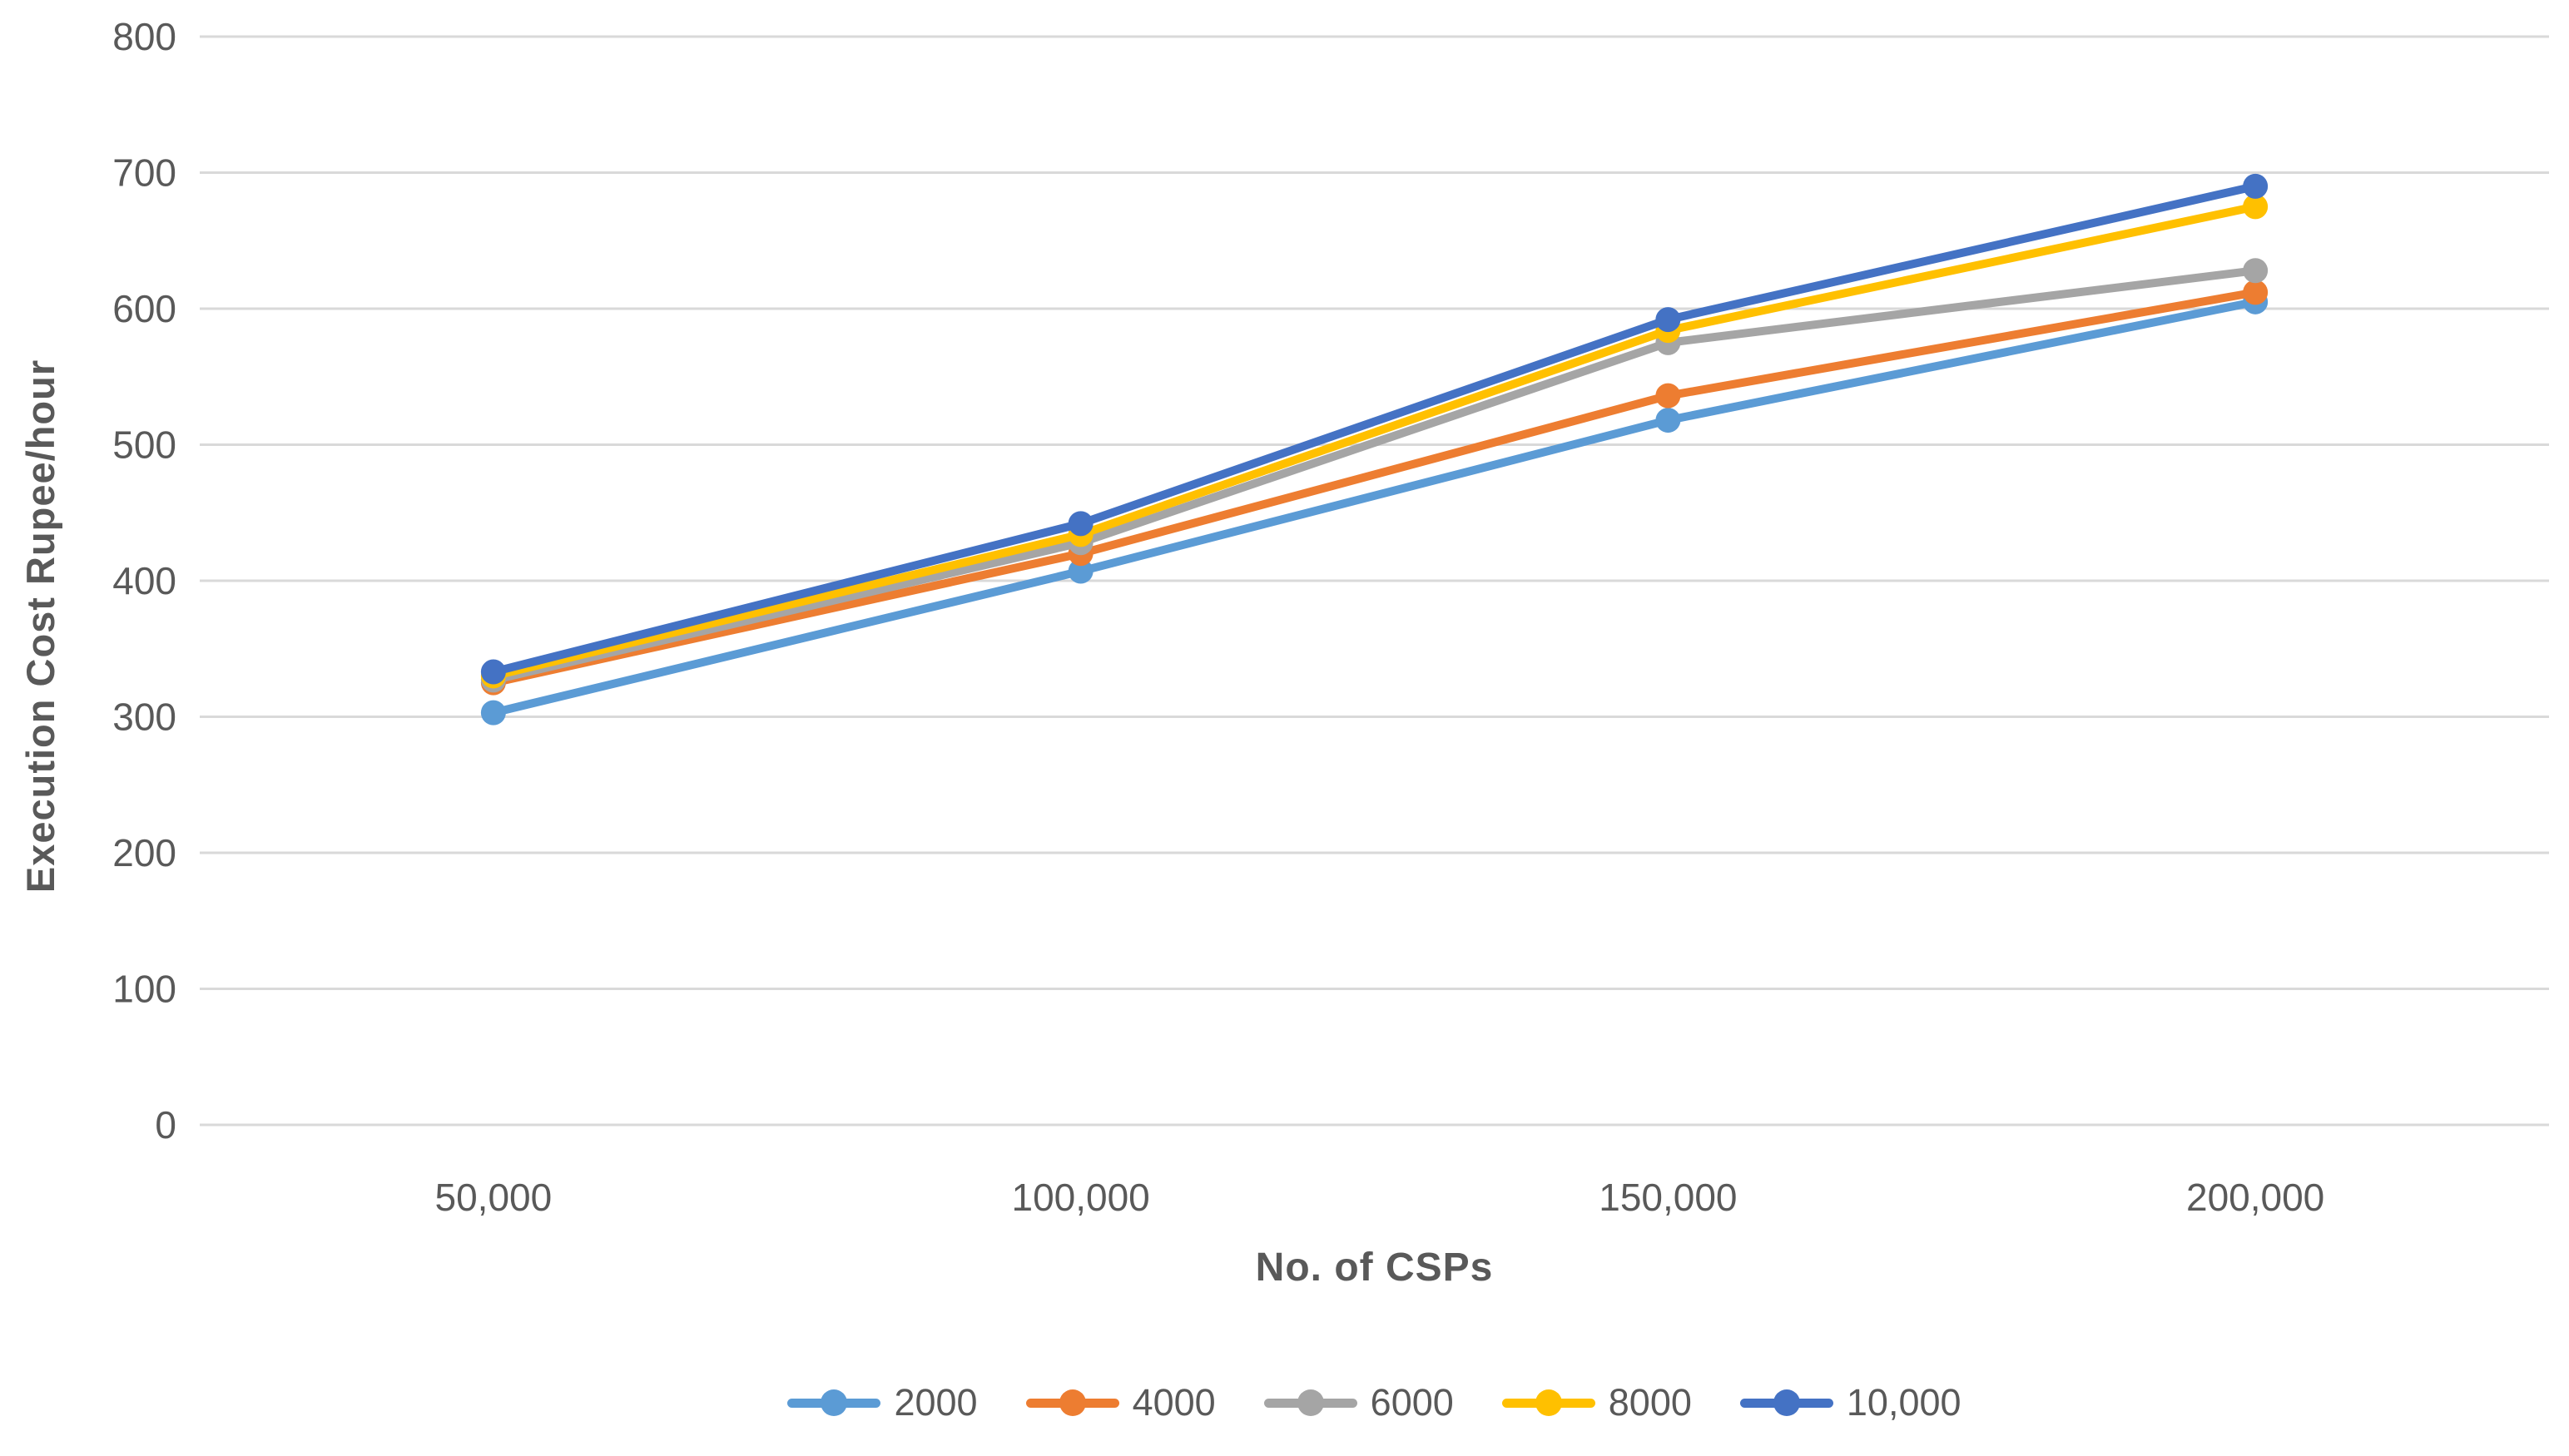 This screenshot has width=2569, height=1456. What do you see at coordinates (165, 1124) in the screenshot?
I see `y-tick-label: 0` at bounding box center [165, 1124].